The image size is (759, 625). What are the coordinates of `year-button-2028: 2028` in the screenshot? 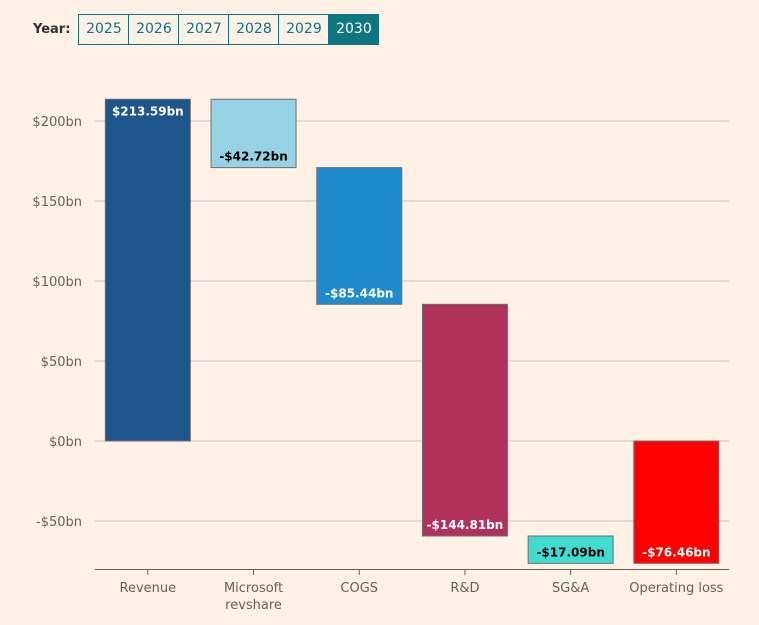 It's located at (253, 29).